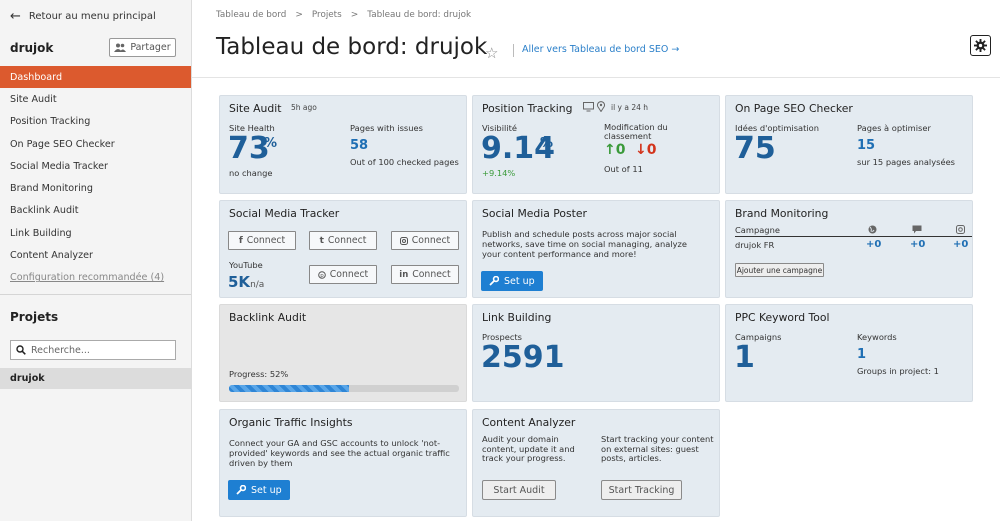 The height and width of the screenshot is (521, 1000). Describe the element at coordinates (425, 274) in the screenshot. I see `linkedin-connect-button: in Connect` at that location.